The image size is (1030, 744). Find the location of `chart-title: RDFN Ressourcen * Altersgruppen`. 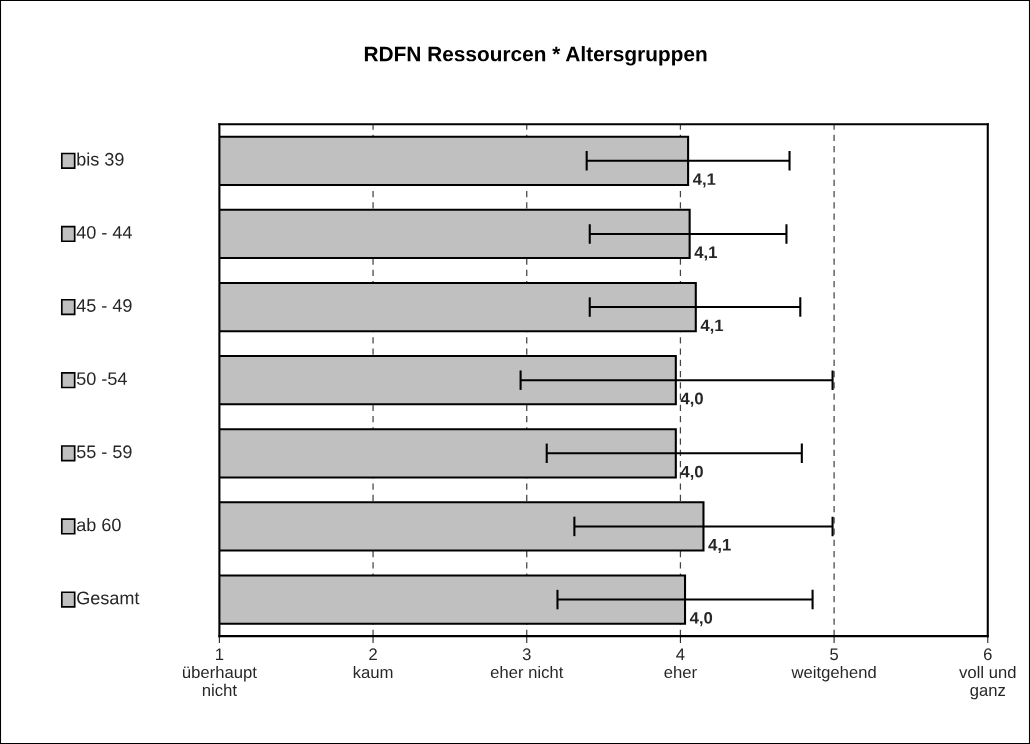

chart-title: RDFN Ressourcen * Altersgruppen is located at coordinates (535, 56).